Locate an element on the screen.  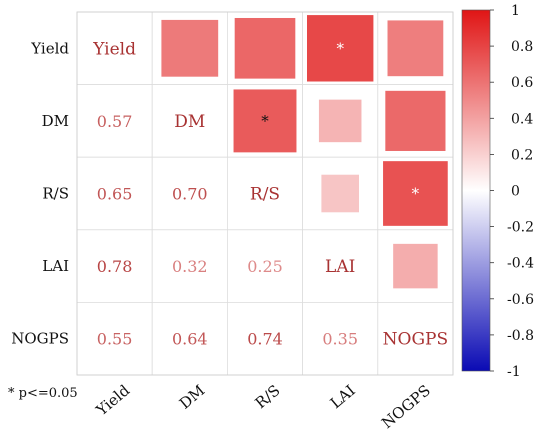
colorbar is located at coordinates (476, 190).